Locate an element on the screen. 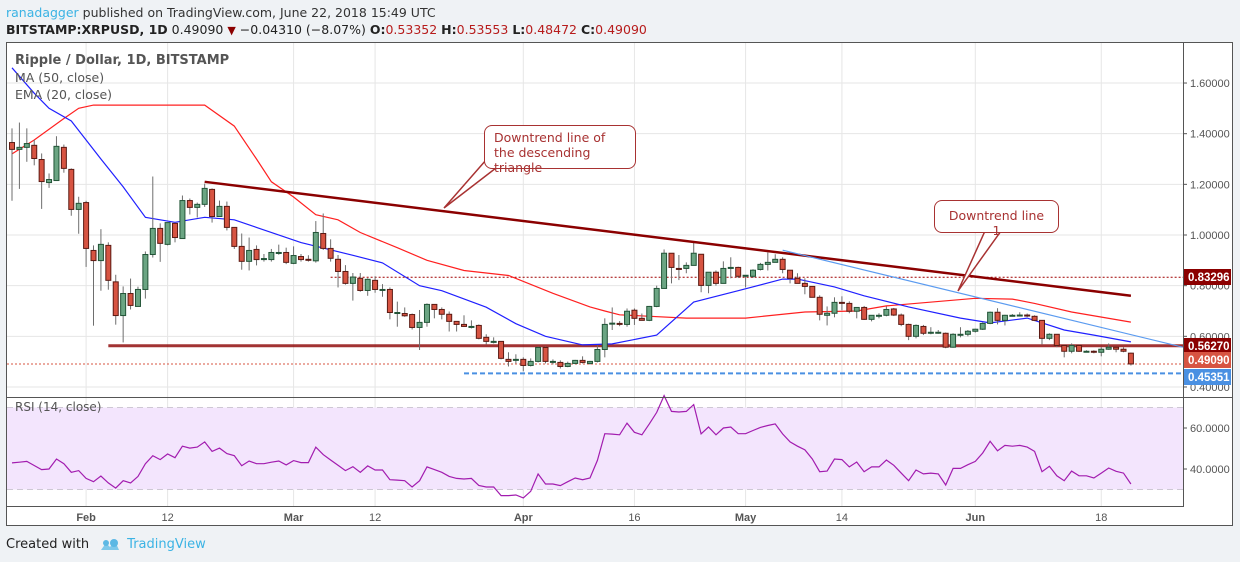  price-tag-label: 0.45351 is located at coordinates (1209, 378).